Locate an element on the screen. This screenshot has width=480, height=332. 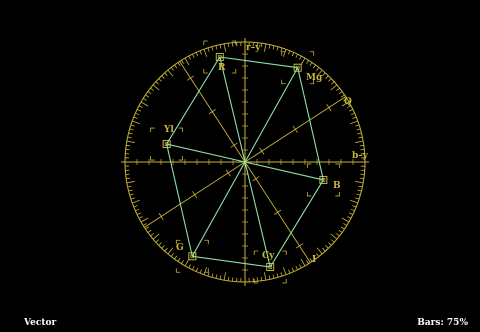
target-label-g: G is located at coordinates (180, 248).